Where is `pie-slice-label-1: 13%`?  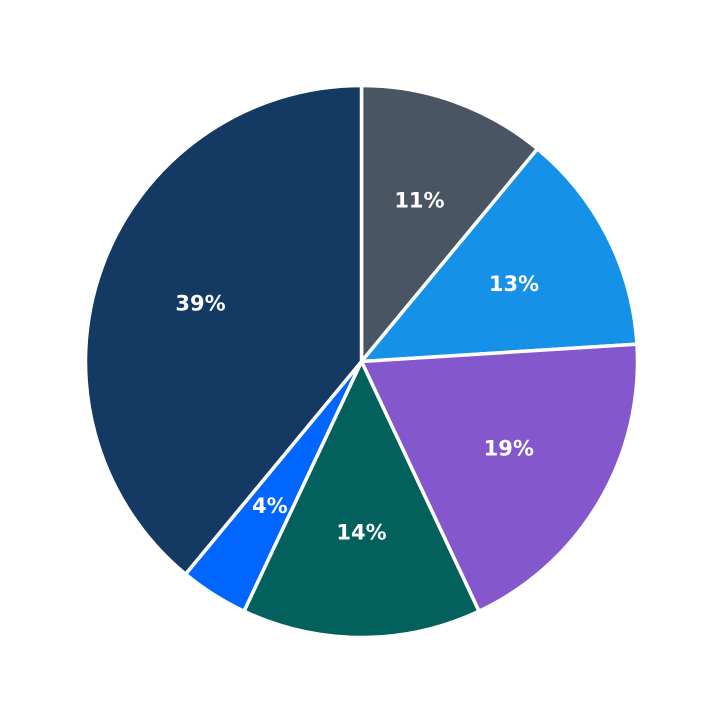
pie-slice-label-1: 13% is located at coordinates (514, 284).